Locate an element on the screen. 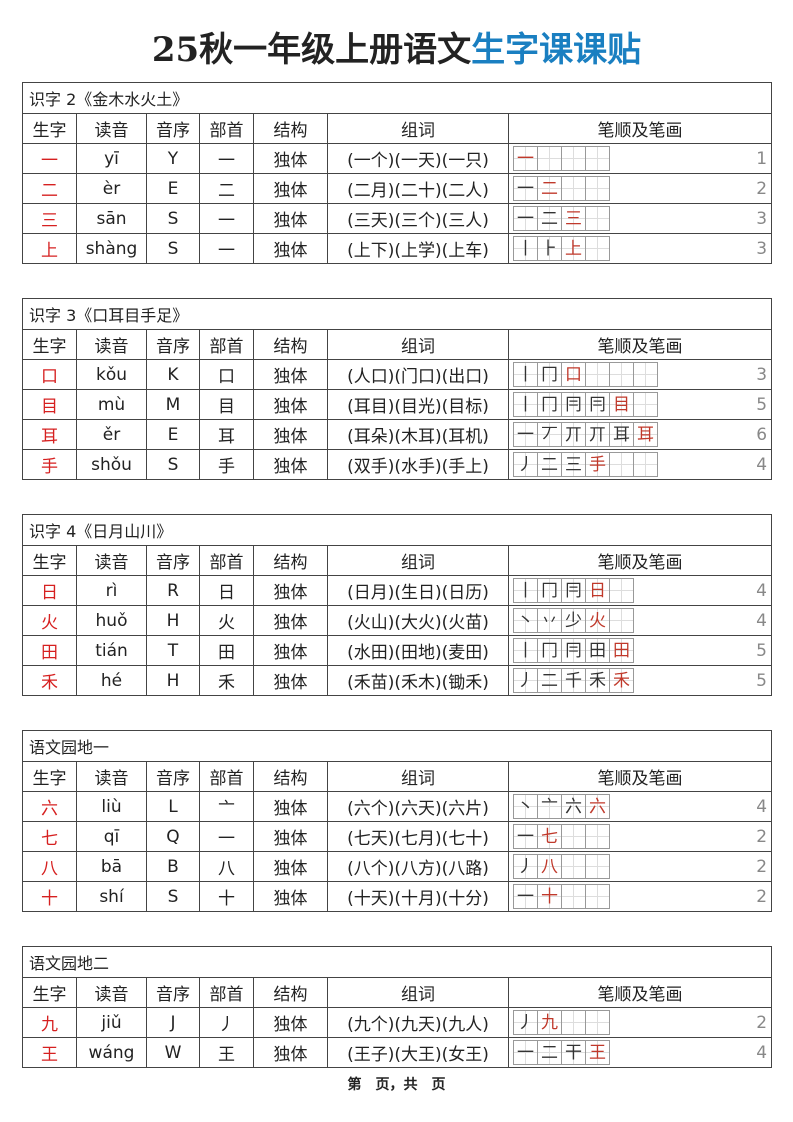  stroke-box: 十 is located at coordinates (549, 896).